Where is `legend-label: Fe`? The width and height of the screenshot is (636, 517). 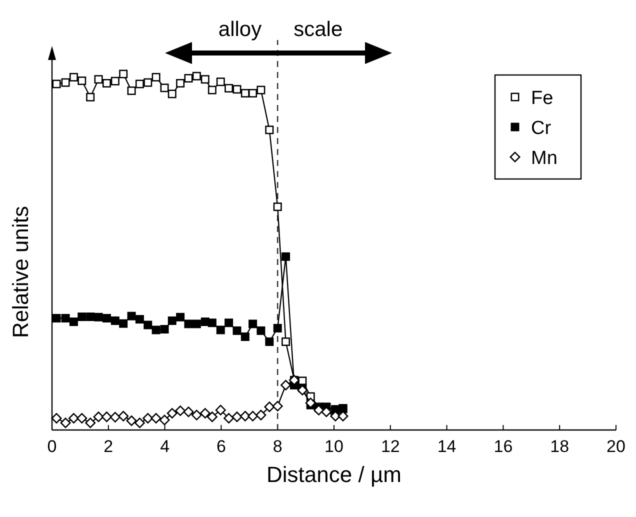
legend-label: Fe is located at coordinates (542, 98).